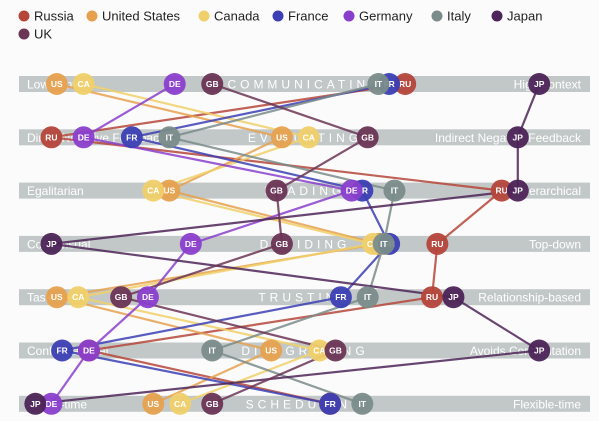  What do you see at coordinates (56, 84) in the screenshot?
I see `node-us-communicating: US` at bounding box center [56, 84].